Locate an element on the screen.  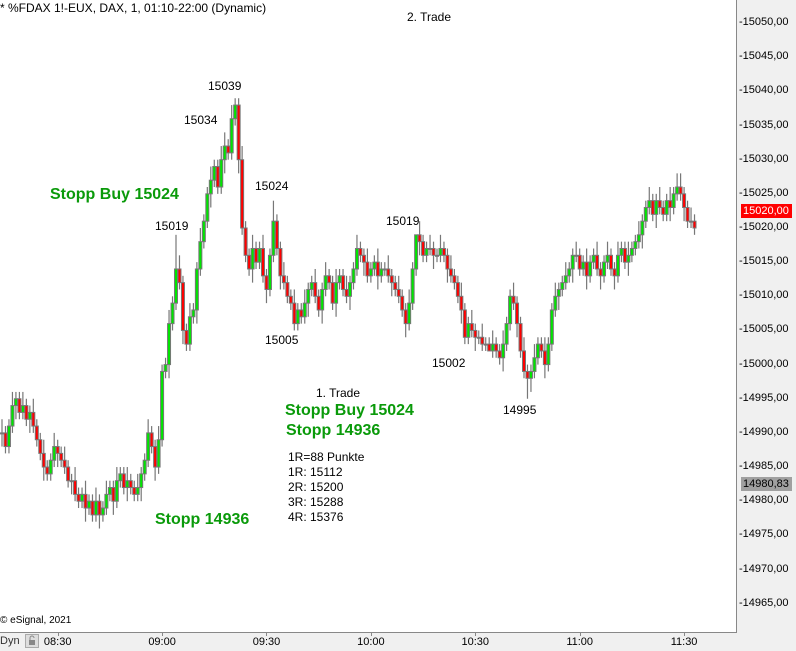
time-tick-mark is located at coordinates (58, 634).